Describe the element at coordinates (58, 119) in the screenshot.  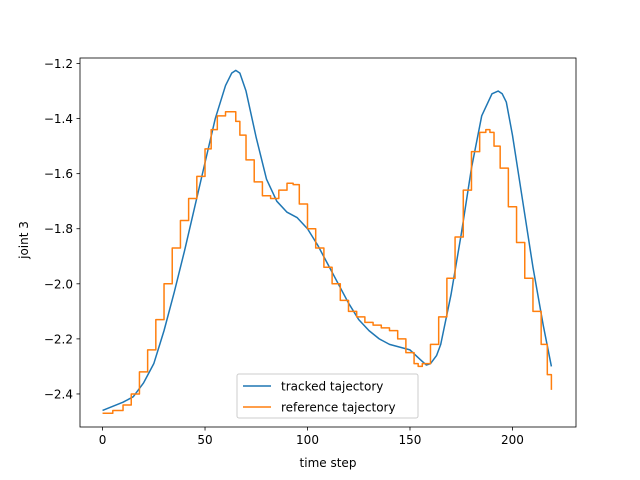
I see `y-tick-label: −1.4` at that location.